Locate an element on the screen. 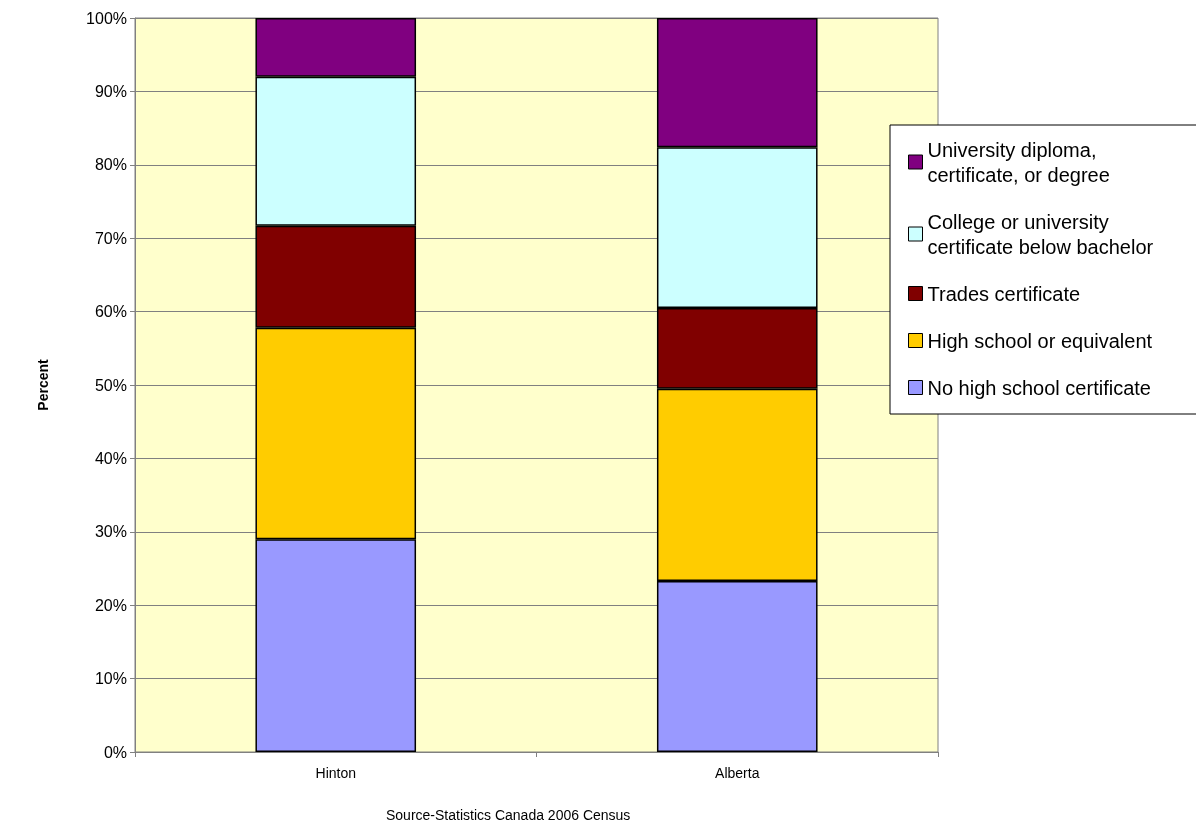 The width and height of the screenshot is (1196, 831). y-tick-label: 50% is located at coordinates (110, 385).